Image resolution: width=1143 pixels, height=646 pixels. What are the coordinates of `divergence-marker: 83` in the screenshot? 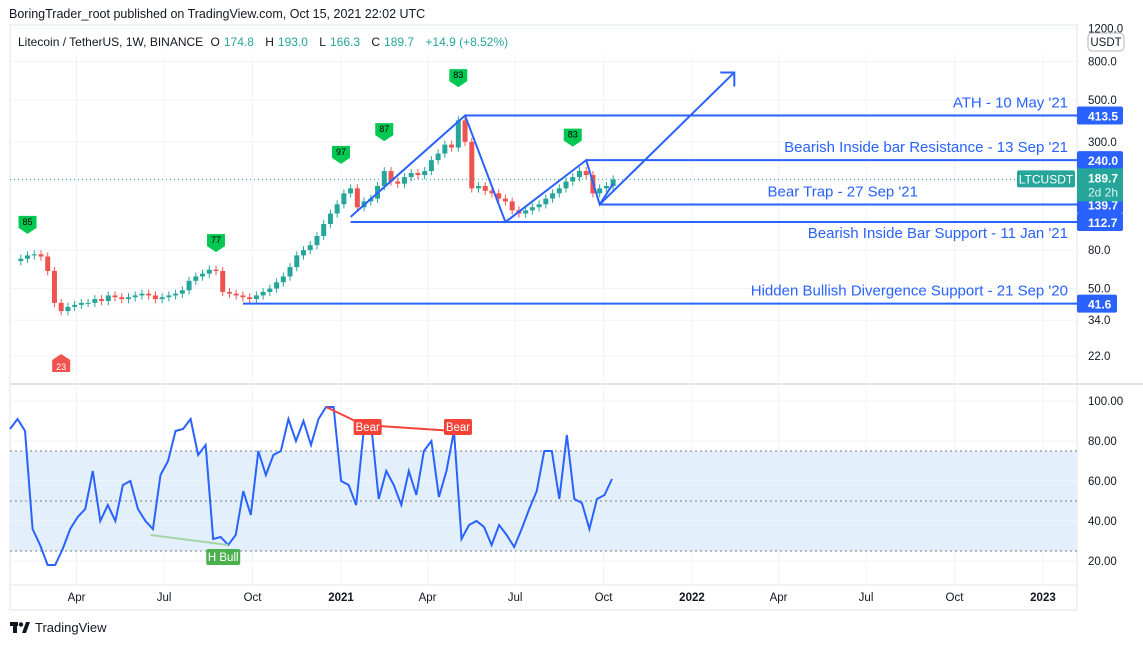 It's located at (458, 78).